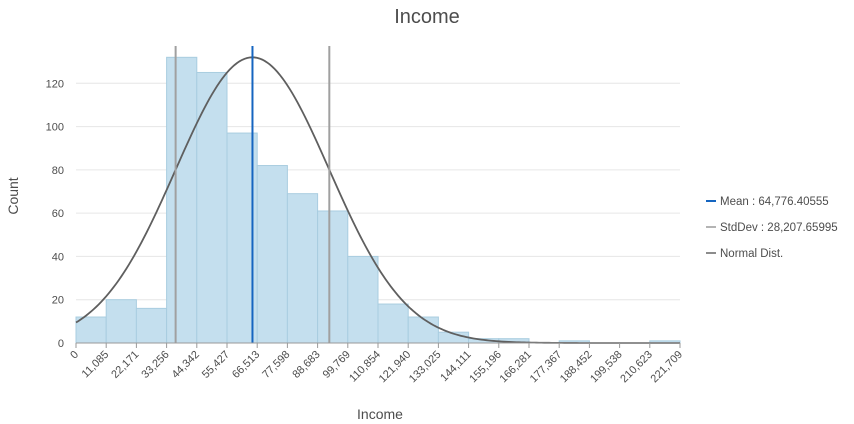 This screenshot has height=424, width=854. Describe the element at coordinates (576, 367) in the screenshot. I see `x-tick-label: 188,452` at that location.